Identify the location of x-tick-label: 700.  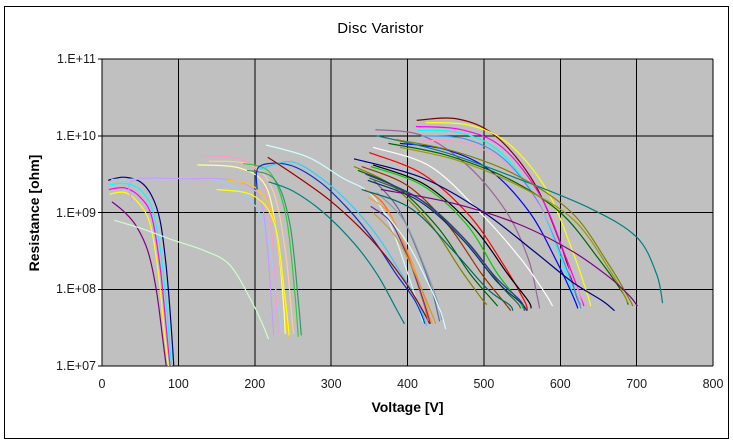
(637, 384).